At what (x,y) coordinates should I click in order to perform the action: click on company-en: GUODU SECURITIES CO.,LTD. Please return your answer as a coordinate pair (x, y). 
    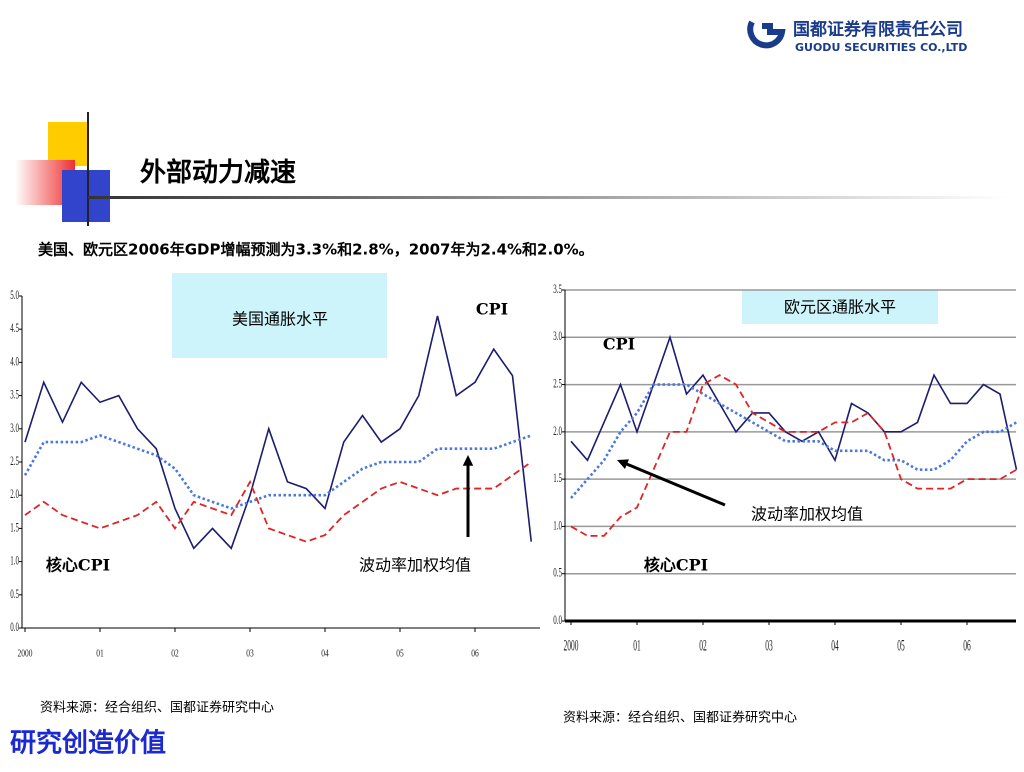
    Looking at the image, I should click on (881, 47).